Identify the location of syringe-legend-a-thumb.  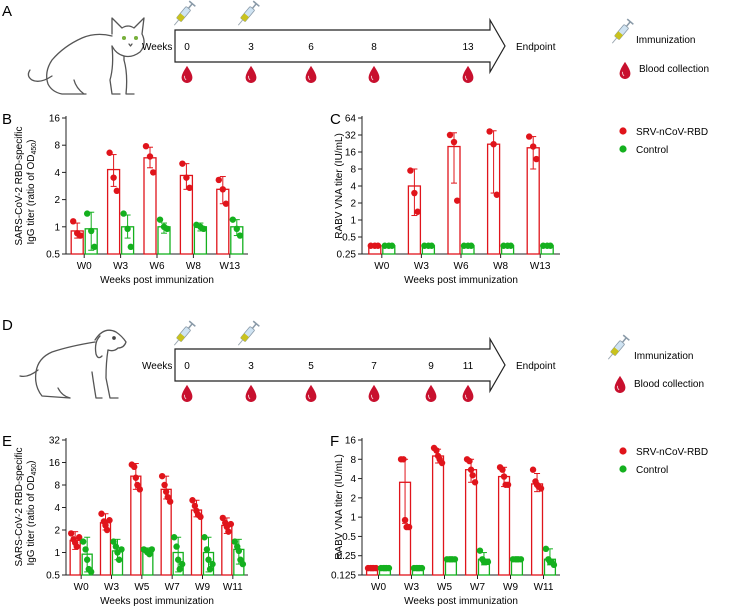
(630, 21).